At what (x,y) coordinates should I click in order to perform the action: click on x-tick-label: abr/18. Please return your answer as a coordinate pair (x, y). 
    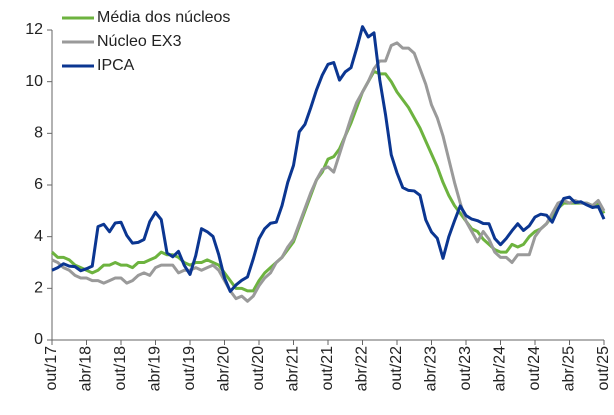
    Looking at the image, I should click on (86, 368).